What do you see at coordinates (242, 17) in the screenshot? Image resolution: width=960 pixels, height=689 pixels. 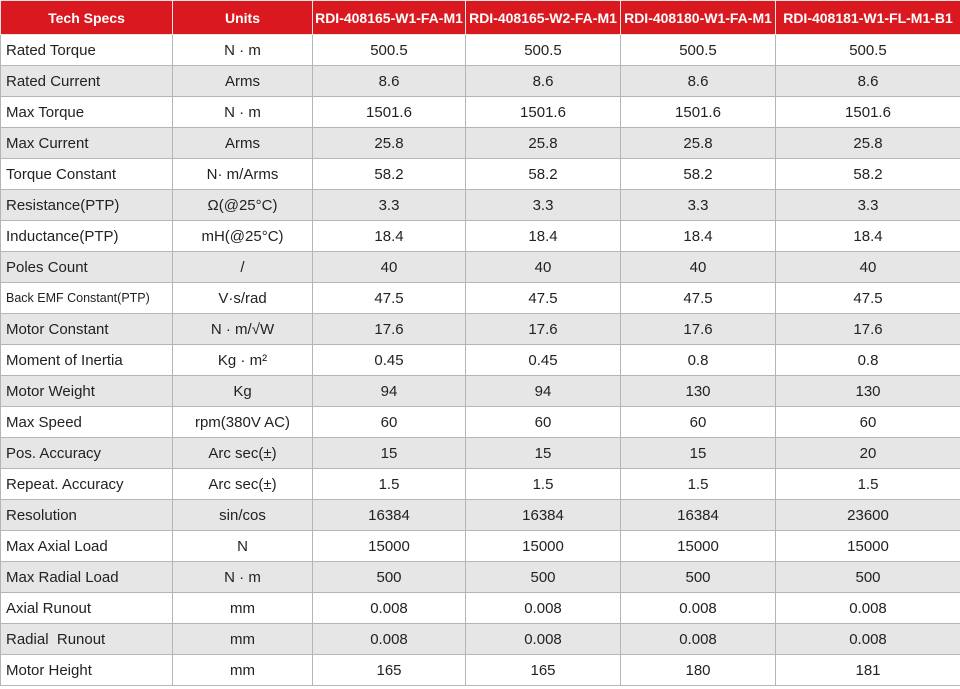 I see `header-cell: Units` at bounding box center [242, 17].